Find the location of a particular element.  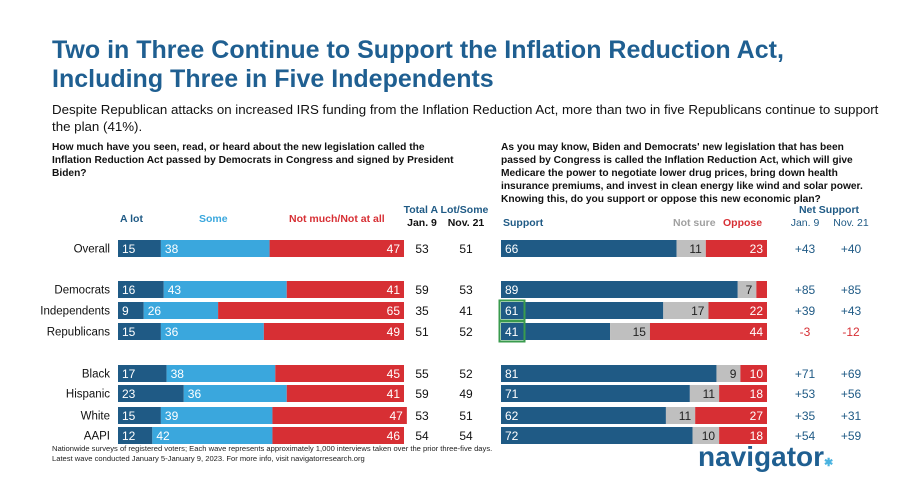

bar-label-independents-right-0: 61 is located at coordinates (512, 311).